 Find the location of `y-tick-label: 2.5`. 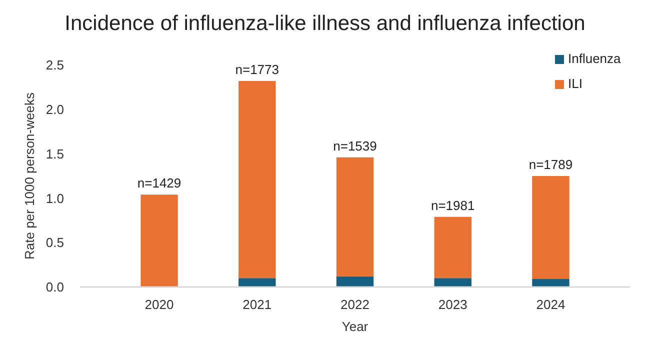

y-tick-label: 2.5 is located at coordinates (55, 65).